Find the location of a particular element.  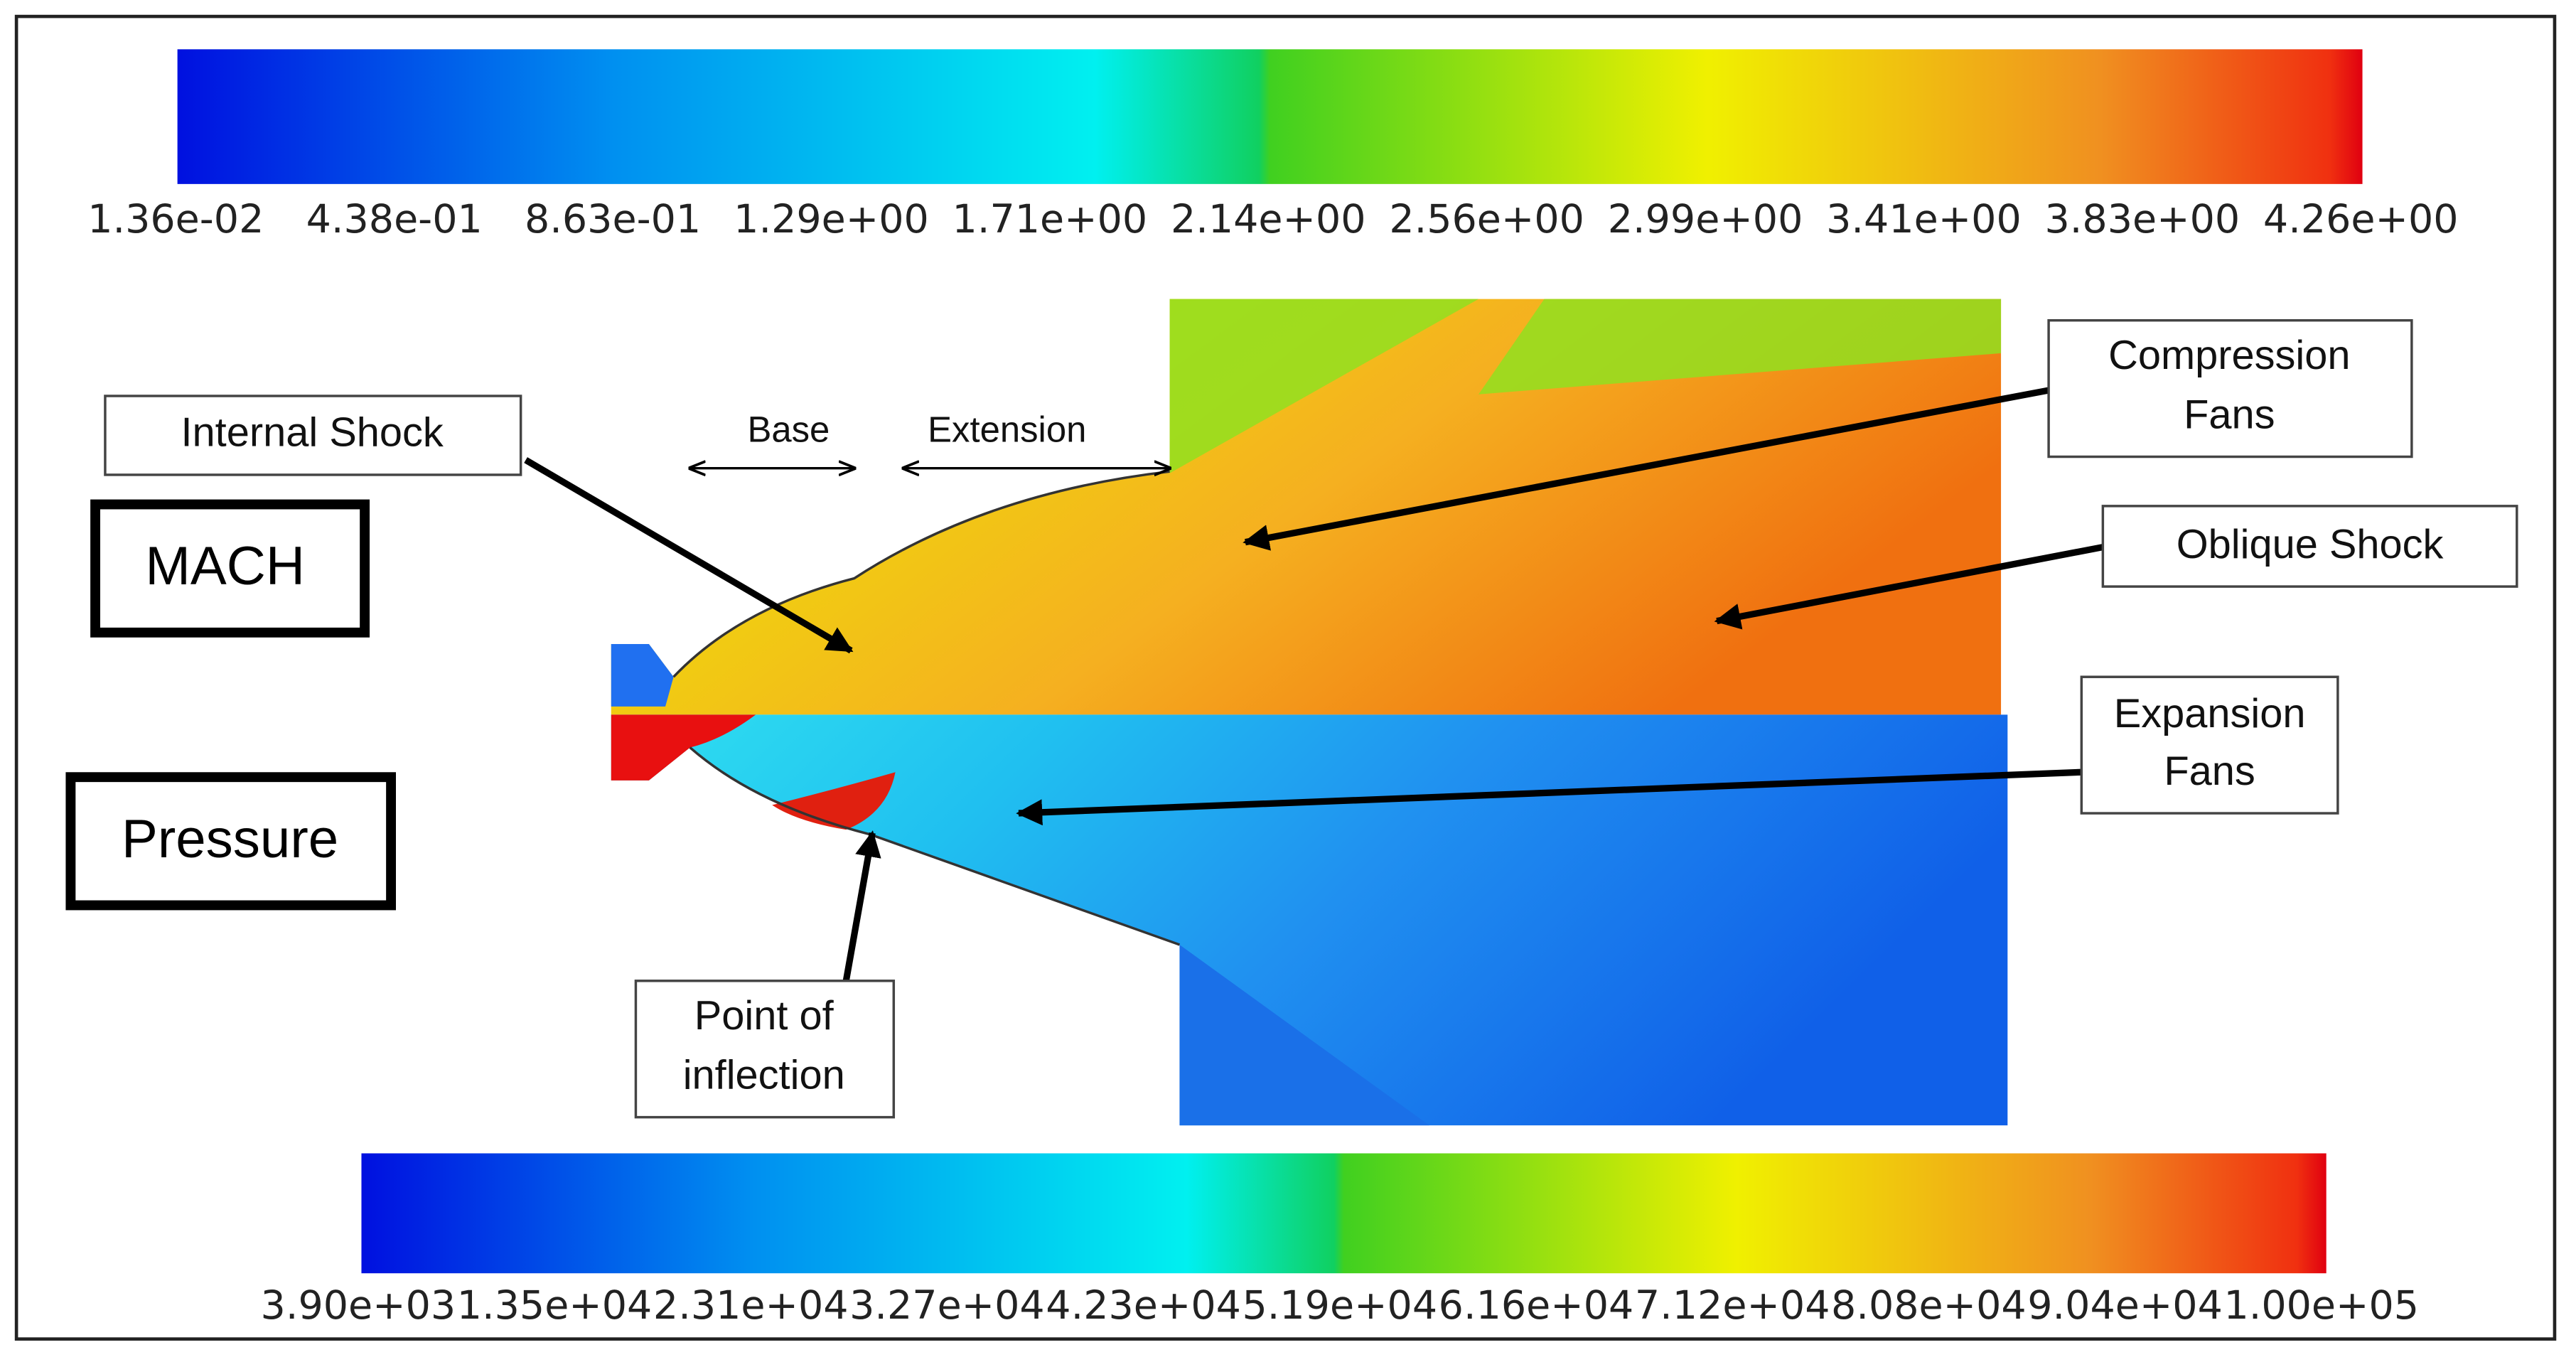

mach-field-green is located at coordinates (1585, 386).